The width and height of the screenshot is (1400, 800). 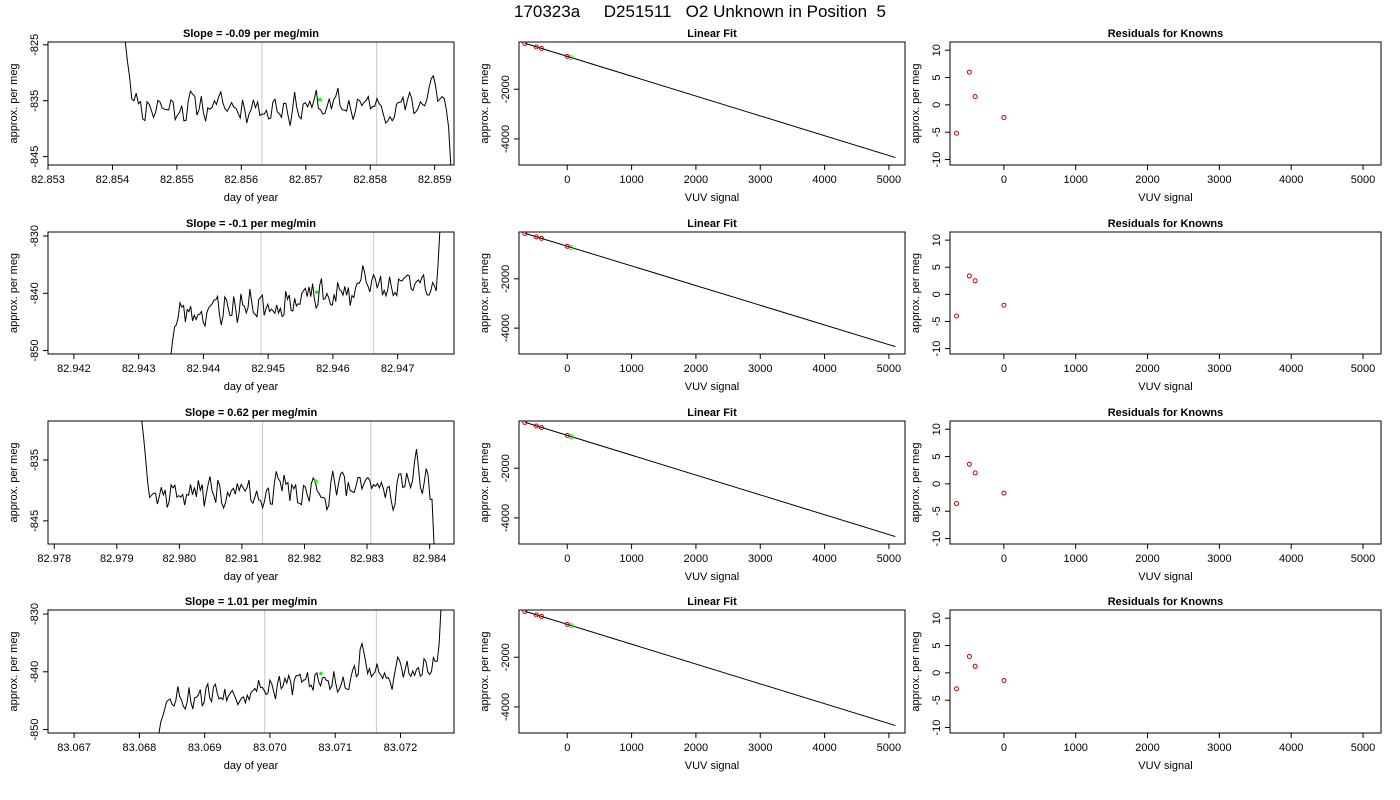 What do you see at coordinates (35, 101) in the screenshot?
I see `y-tick-label: -835` at bounding box center [35, 101].